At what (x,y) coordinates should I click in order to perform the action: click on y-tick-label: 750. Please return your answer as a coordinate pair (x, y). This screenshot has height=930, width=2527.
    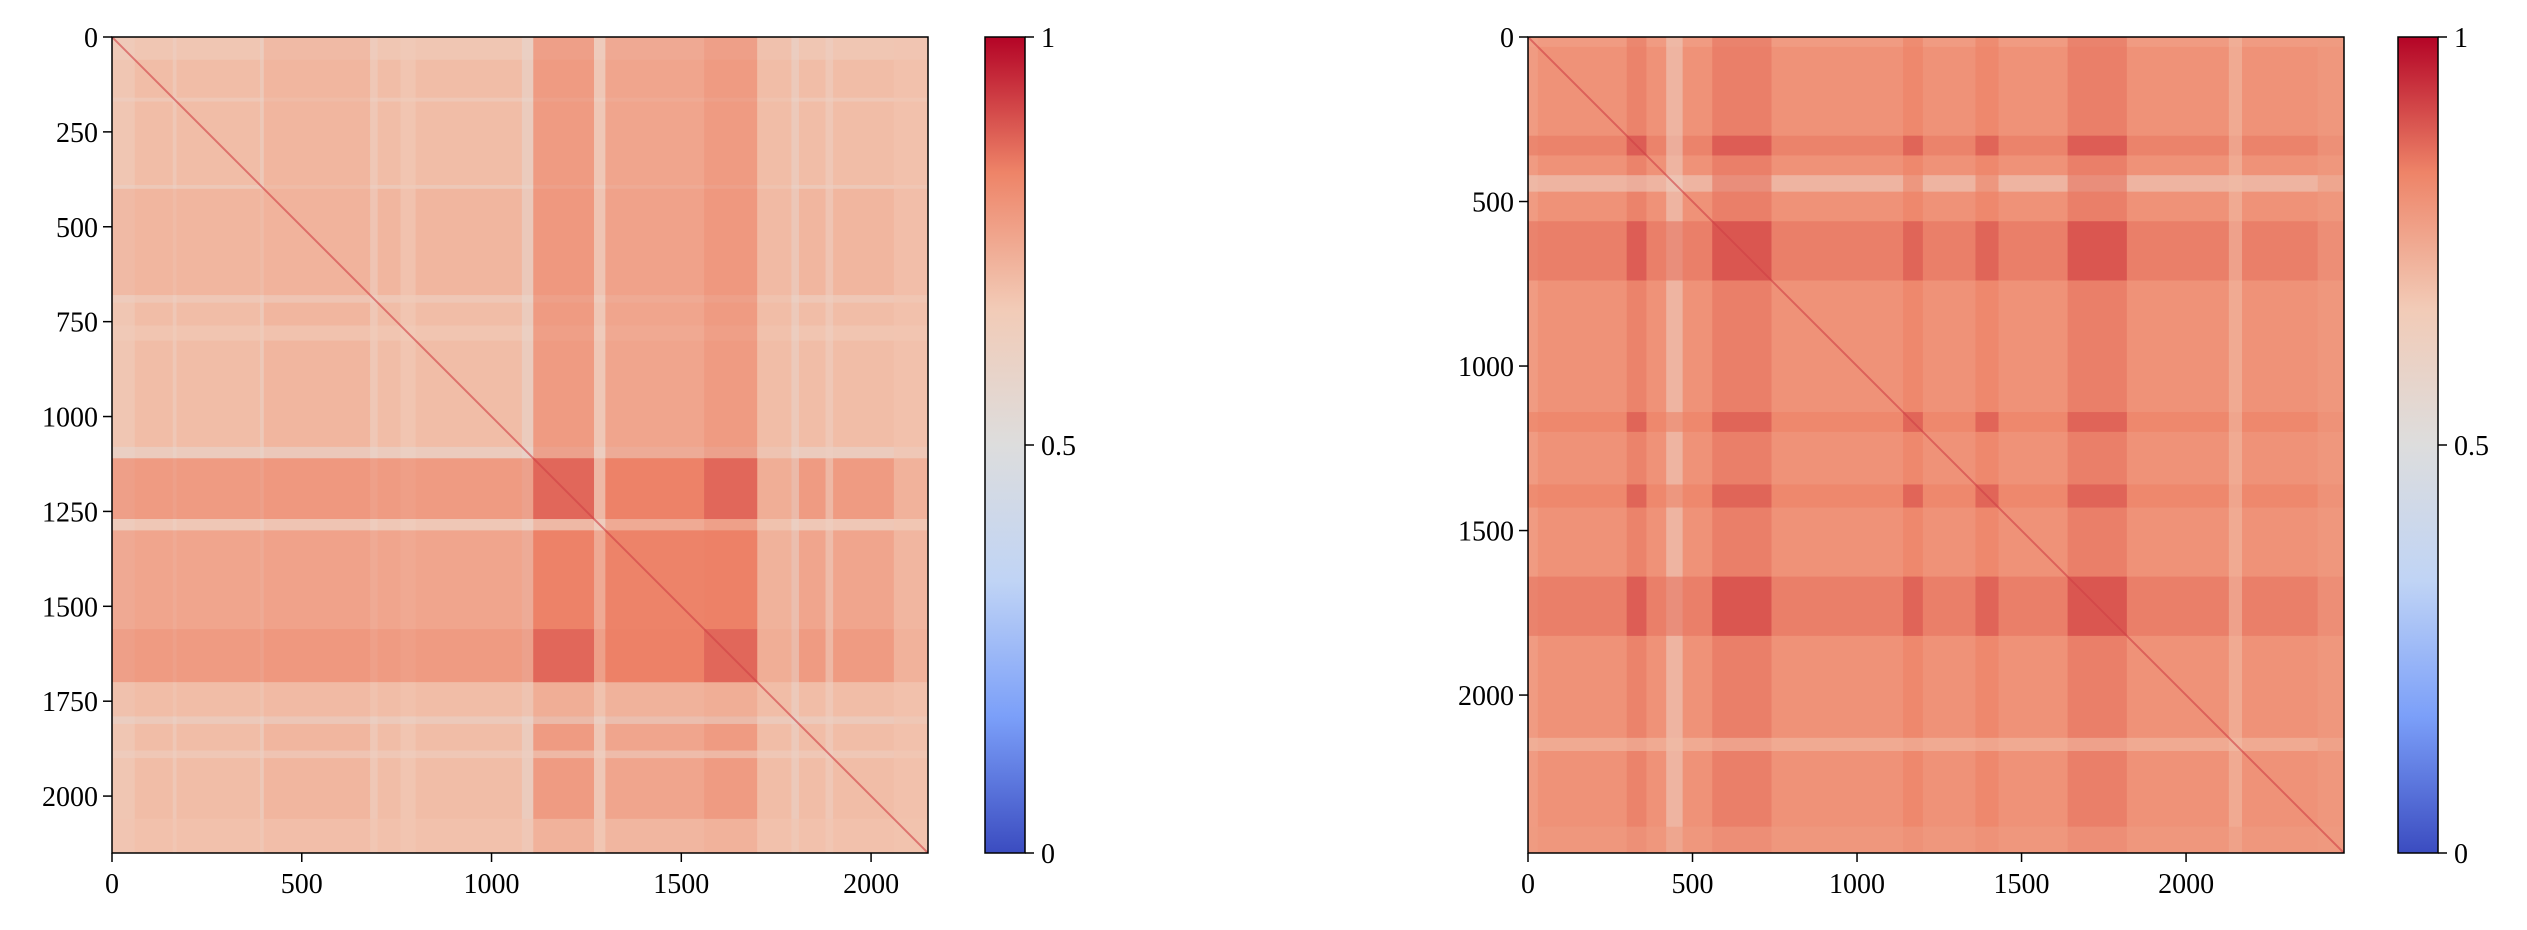
    Looking at the image, I should click on (77, 323).